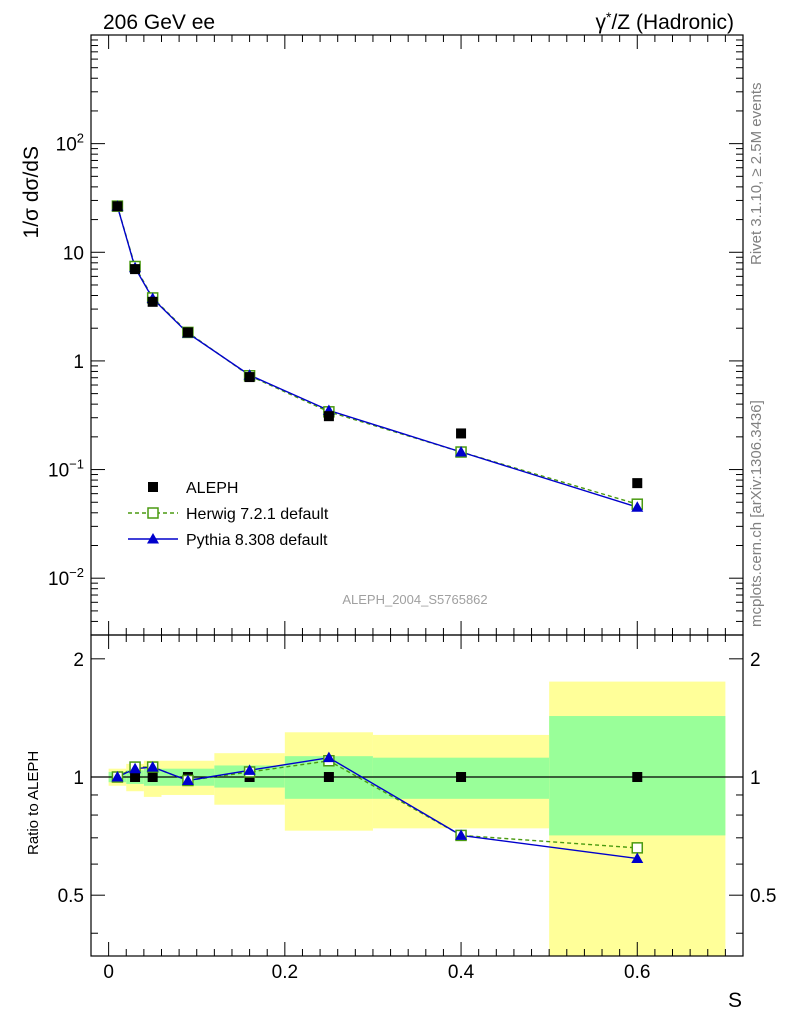 Image resolution: width=786 pixels, height=1024 pixels. Describe the element at coordinates (78, 778) in the screenshot. I see `ratio-y-tick-label-1: 1` at that location.